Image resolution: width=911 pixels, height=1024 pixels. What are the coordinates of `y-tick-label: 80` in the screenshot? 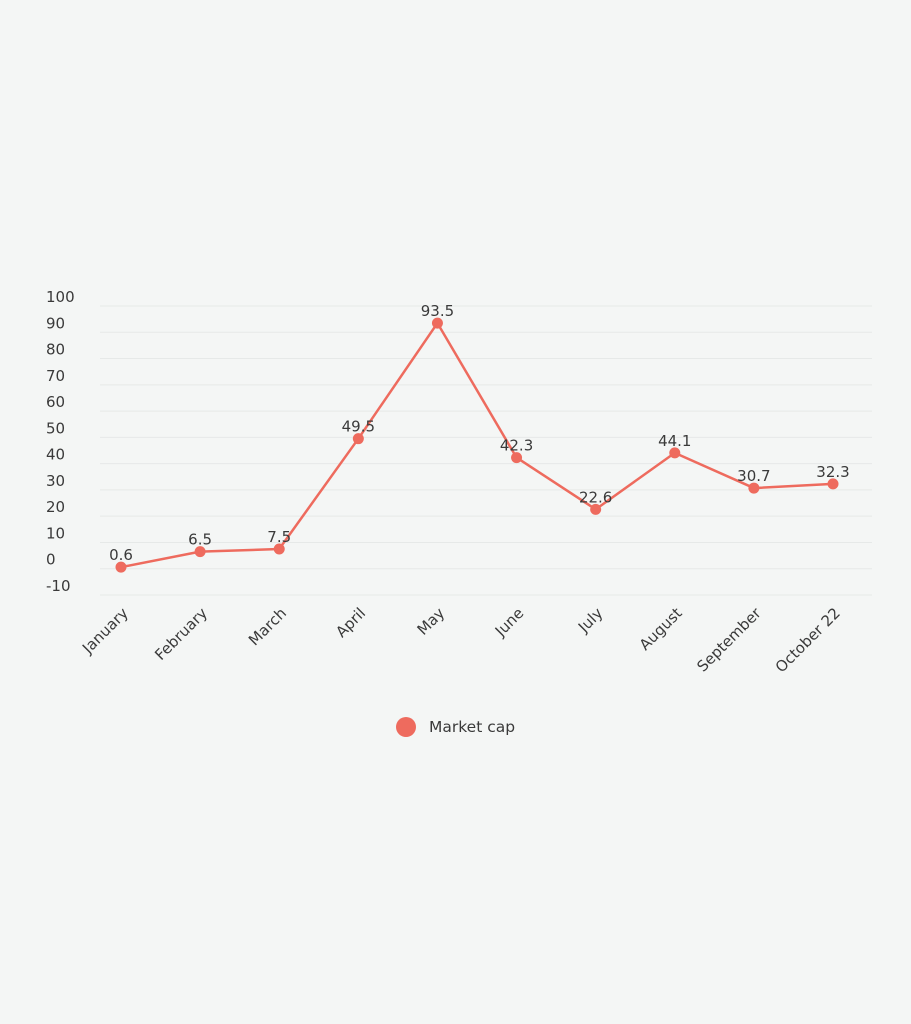 It's located at (55, 350).